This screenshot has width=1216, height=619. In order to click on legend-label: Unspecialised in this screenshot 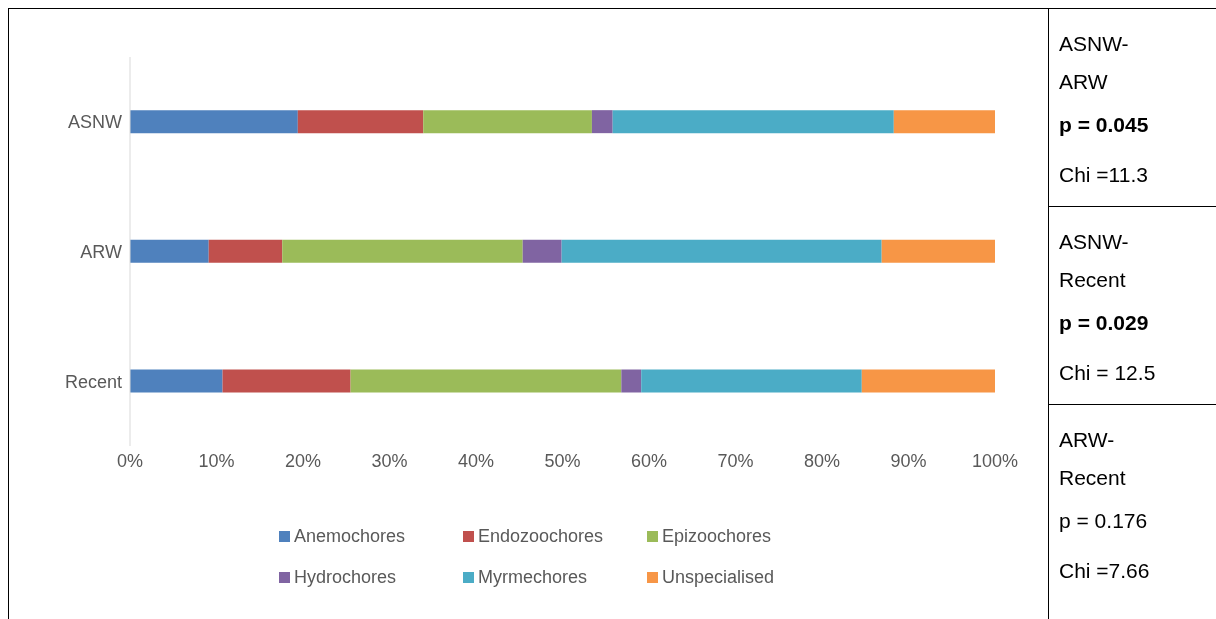, I will do `click(718, 577)`.